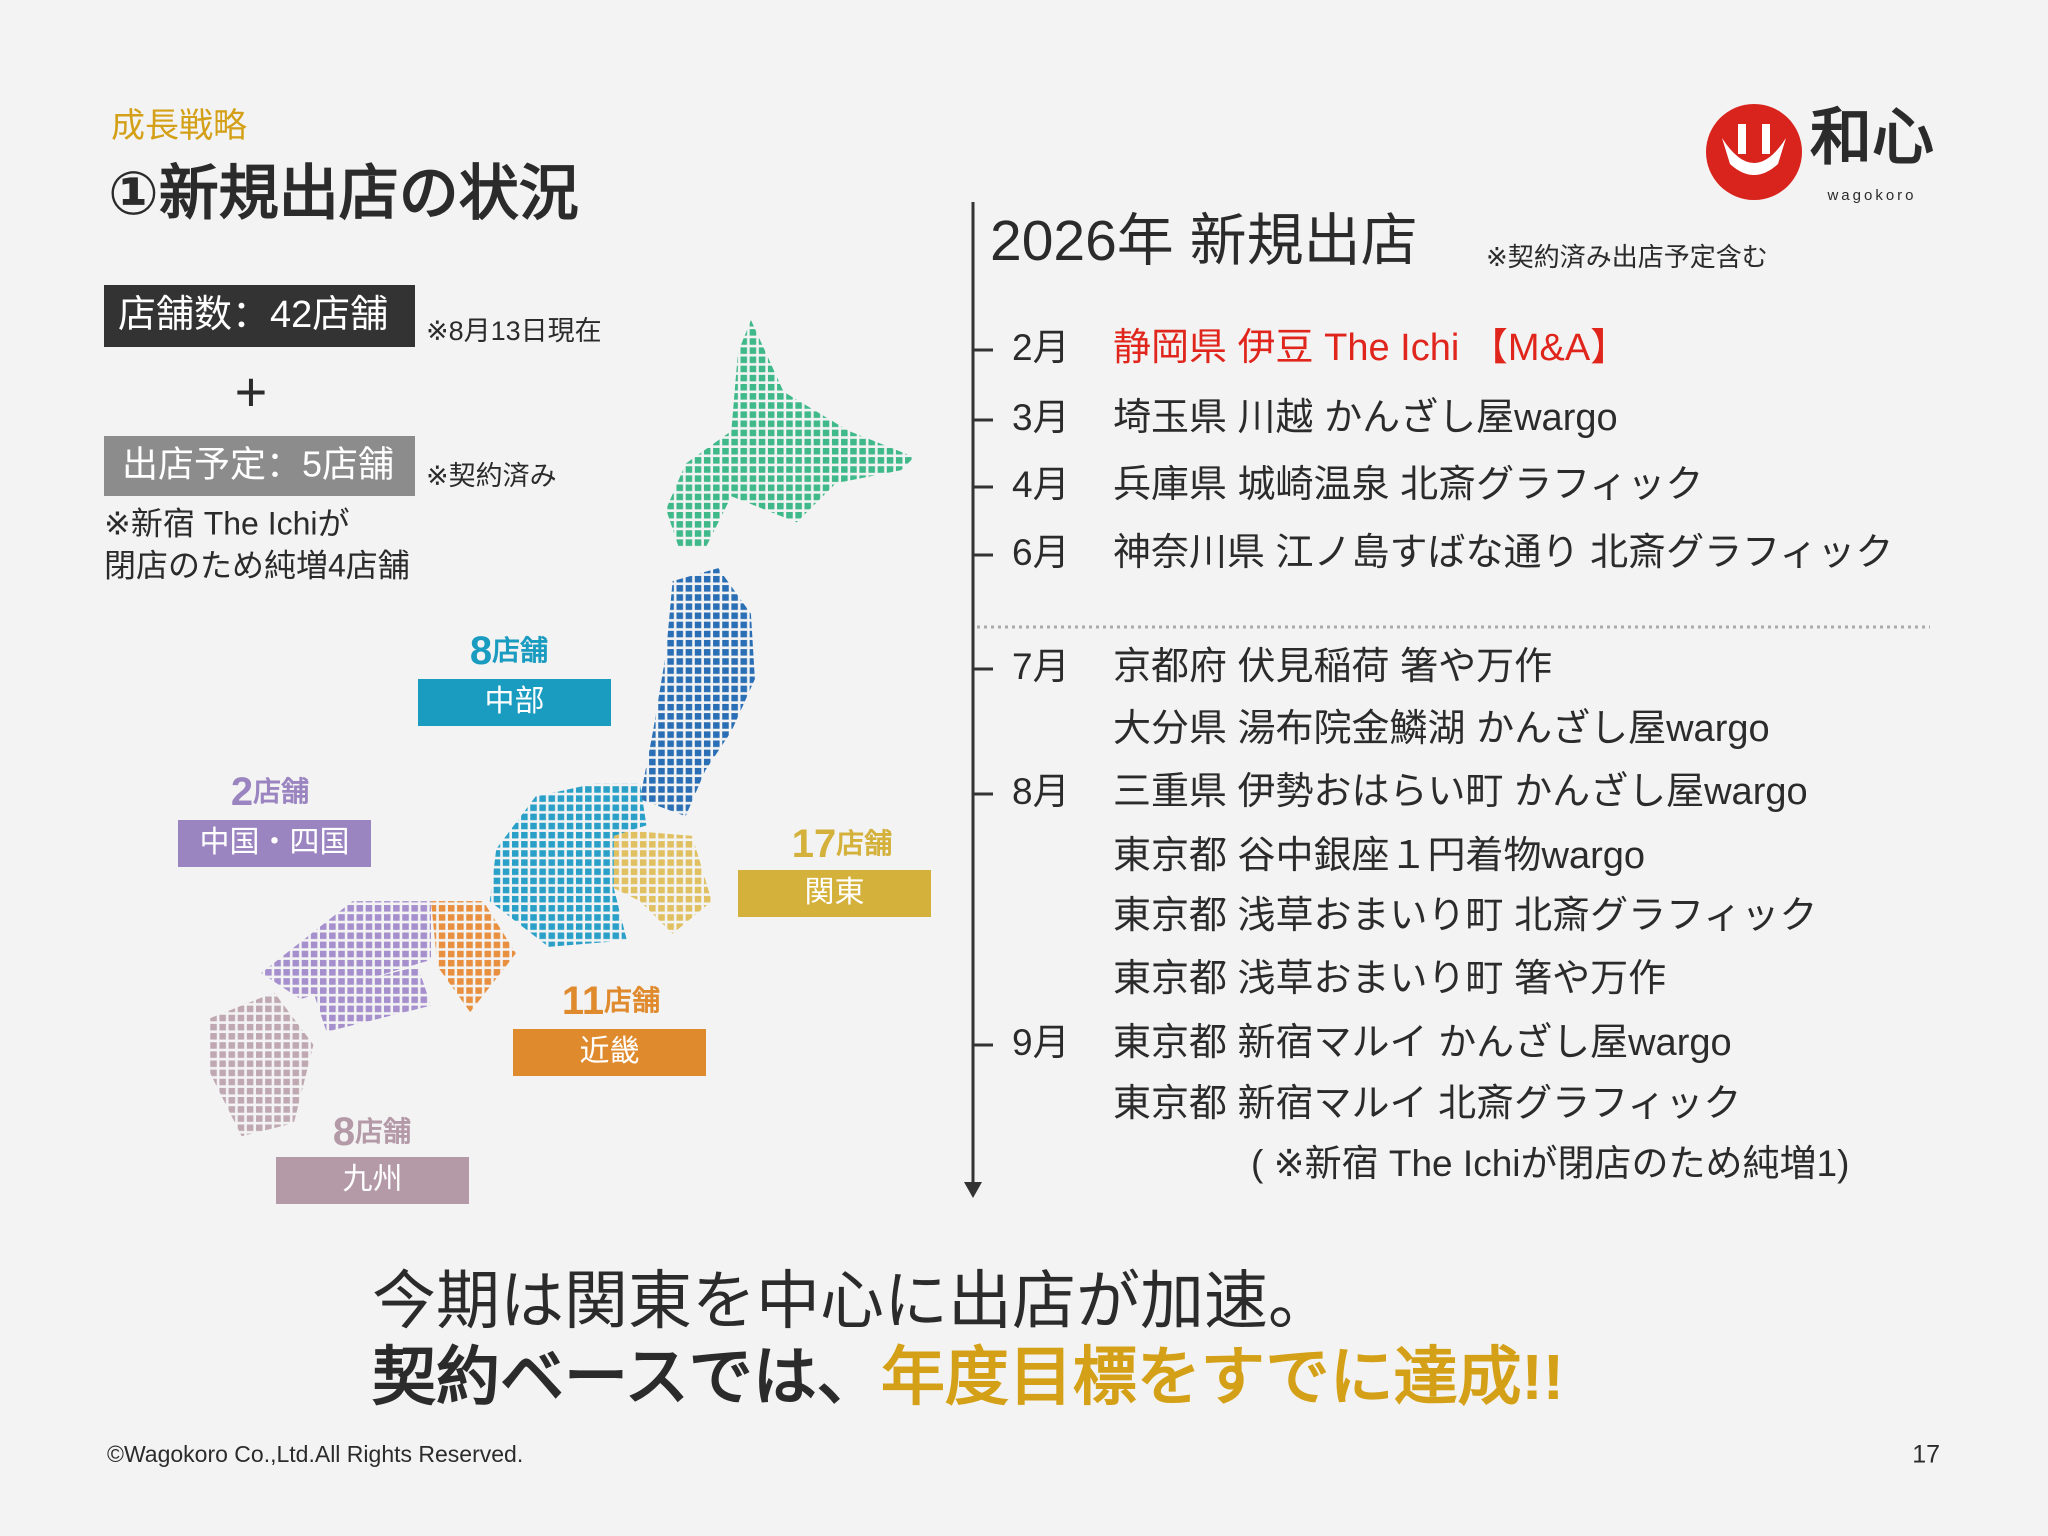  I want to click on timeline-entry: 兵庫県 城崎温泉 北斎グラフィック, so click(1408, 485).